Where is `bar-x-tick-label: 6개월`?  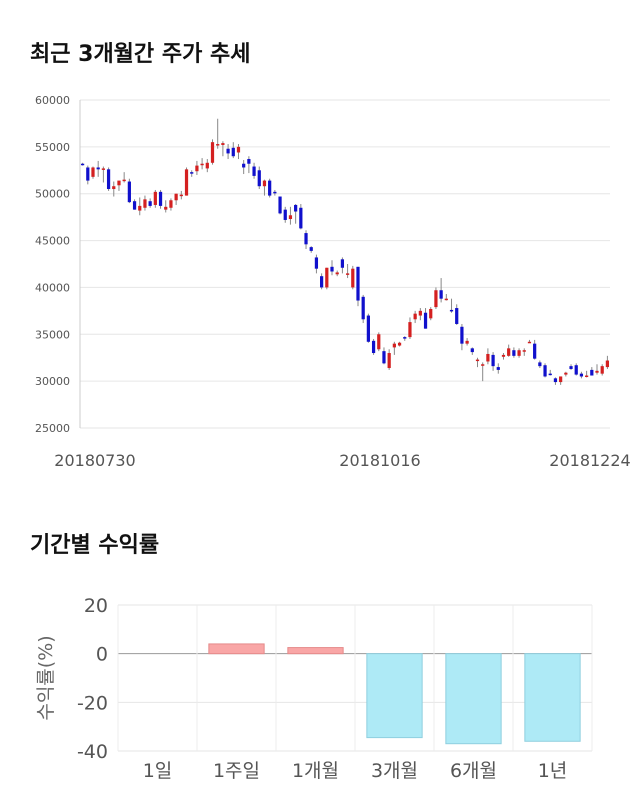 bar-x-tick-label: 6개월 is located at coordinates (473, 771).